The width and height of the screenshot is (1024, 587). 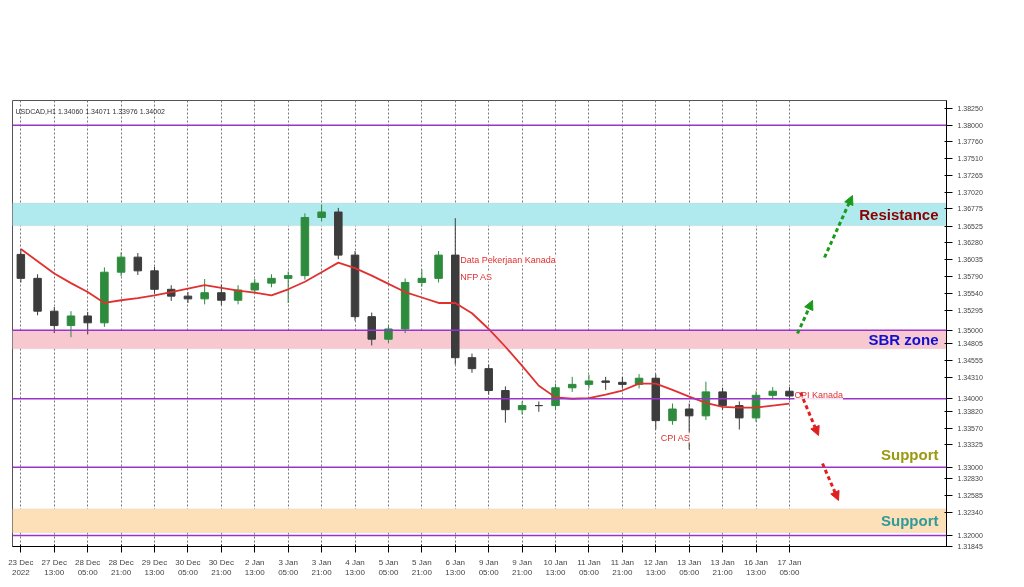 I want to click on x-tick-label: 16 Jan 13:00, so click(x=756, y=567).